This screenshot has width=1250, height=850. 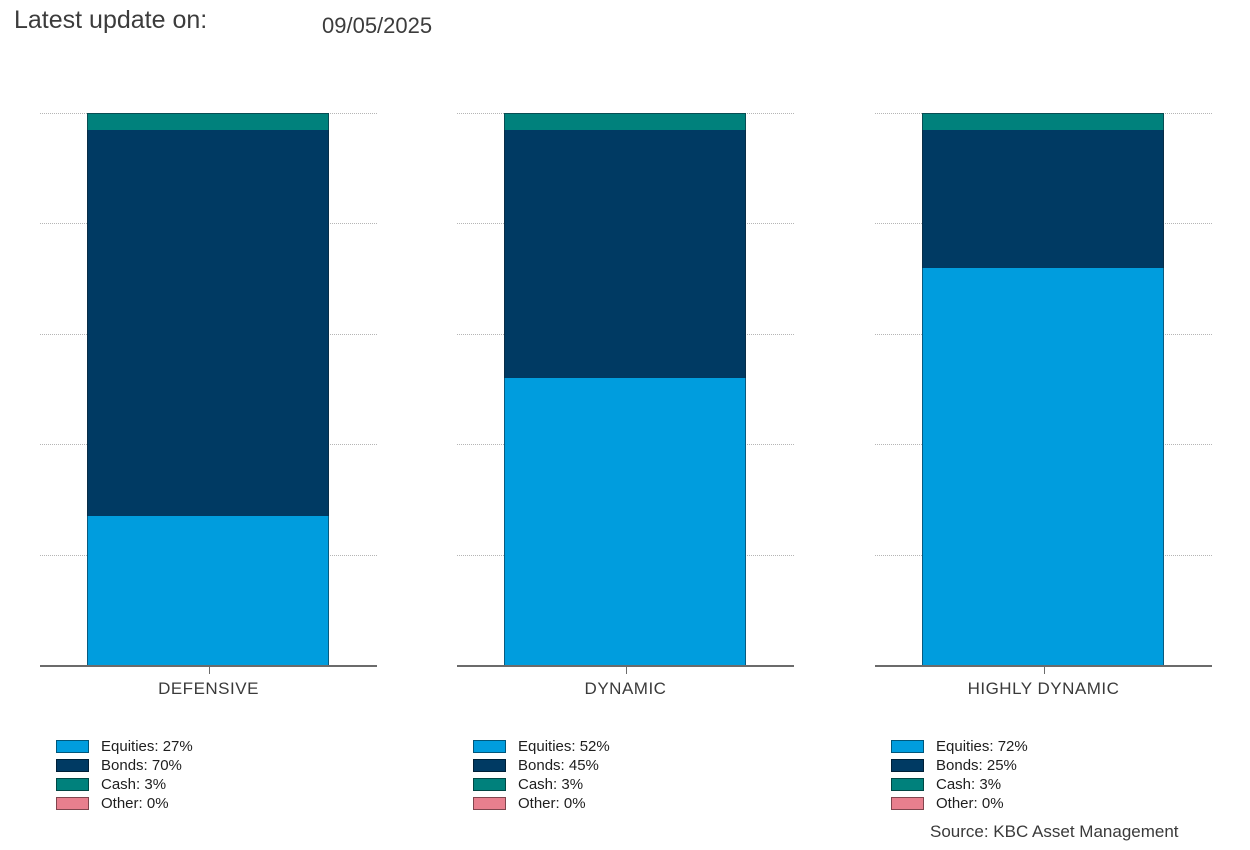 I want to click on page-title: Latest update on:, so click(x=111, y=20).